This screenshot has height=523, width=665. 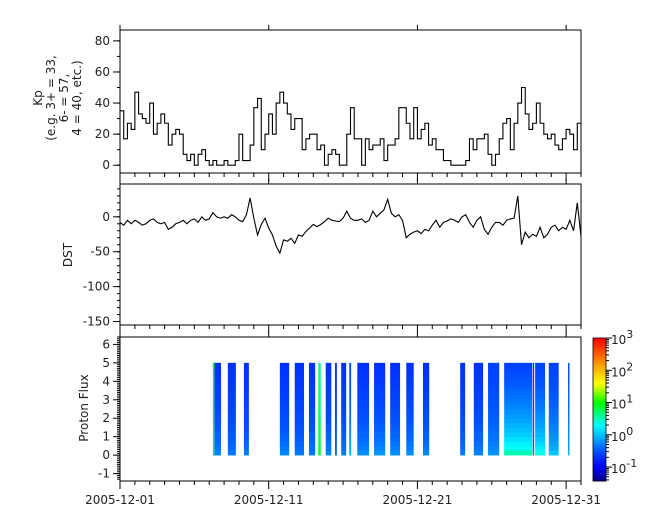 I want to click on colorbar-tick-label: 10³, so click(x=622, y=337).